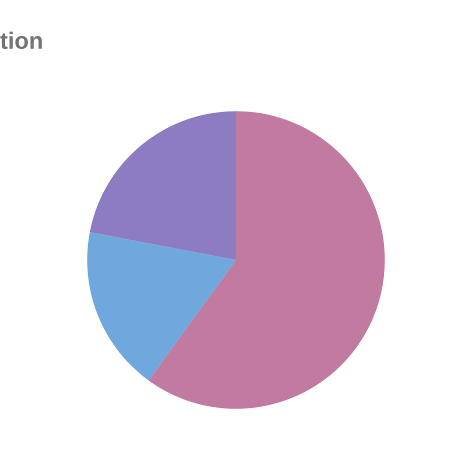 Image resolution: width=474 pixels, height=474 pixels. Describe the element at coordinates (21, 40) in the screenshot. I see `chart-title: tion` at that location.